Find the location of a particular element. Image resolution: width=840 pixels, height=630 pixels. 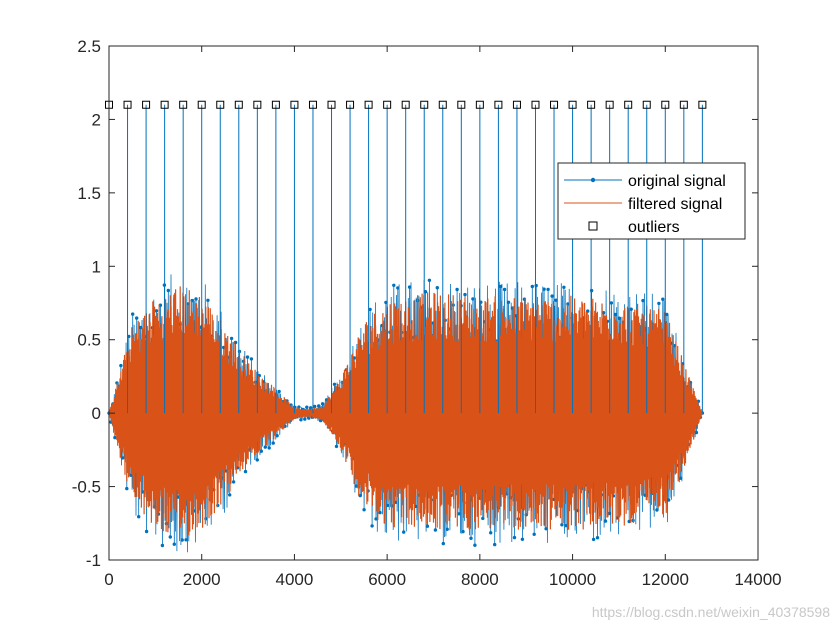

x-tick-label: 6000 is located at coordinates (387, 579).